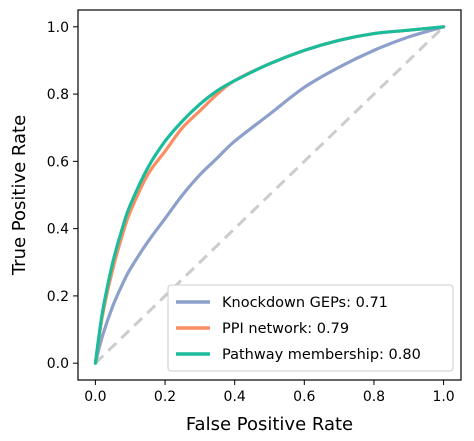  Describe the element at coordinates (285, 329) in the screenshot. I see `legend-label-ppi: PPI network: 0.79` at that location.